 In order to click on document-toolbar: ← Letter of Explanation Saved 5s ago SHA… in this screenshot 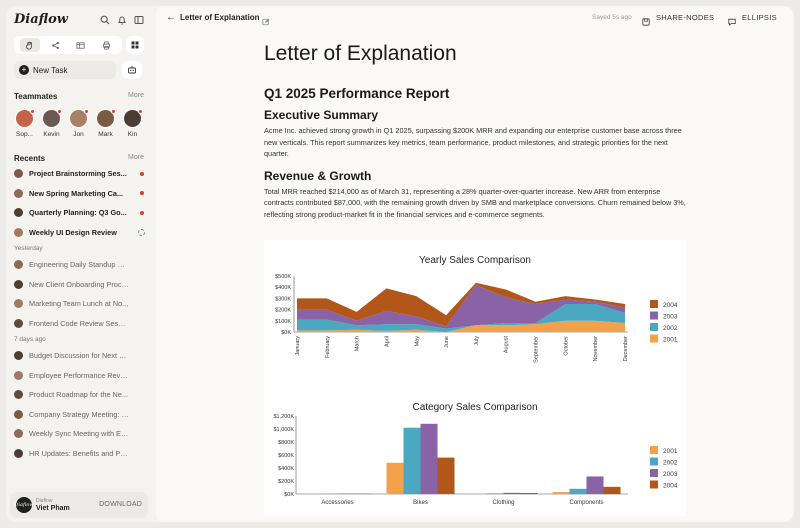, I will do `click(475, 17)`.